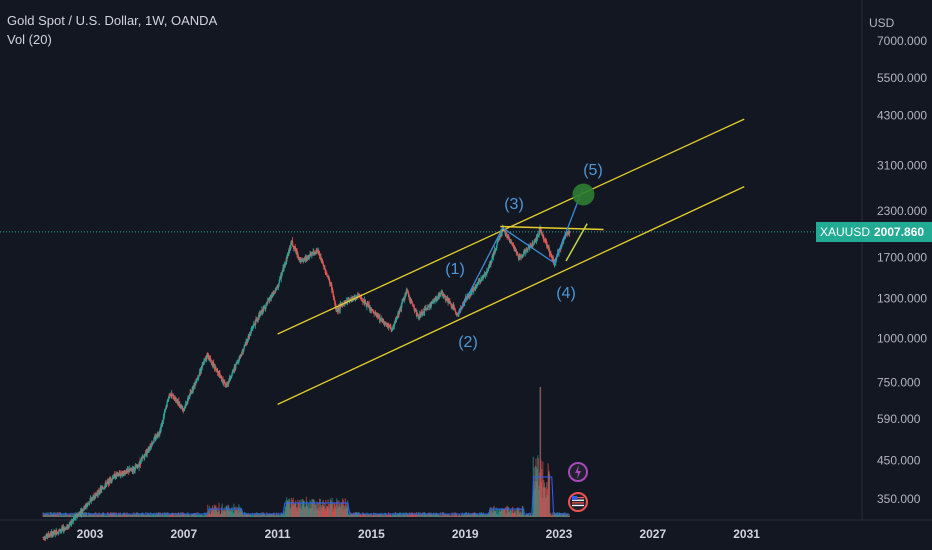 The image size is (932, 550). I want to click on wave-label: (4), so click(566, 293).